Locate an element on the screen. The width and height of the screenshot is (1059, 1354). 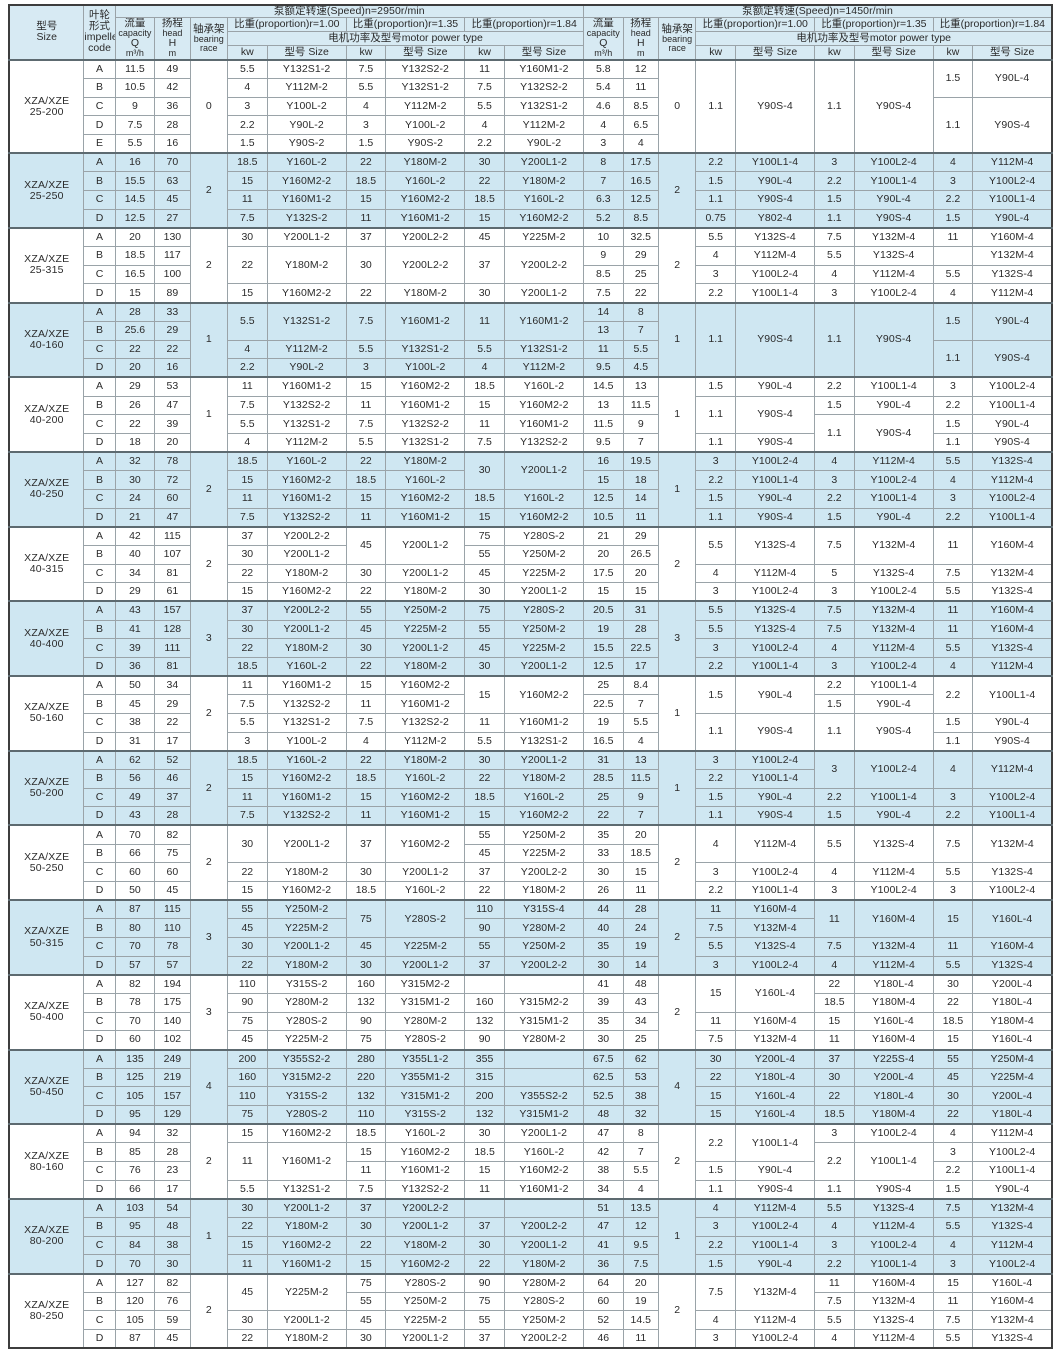
motor-kw-r184-1450: 1.1 is located at coordinates (953, 741).